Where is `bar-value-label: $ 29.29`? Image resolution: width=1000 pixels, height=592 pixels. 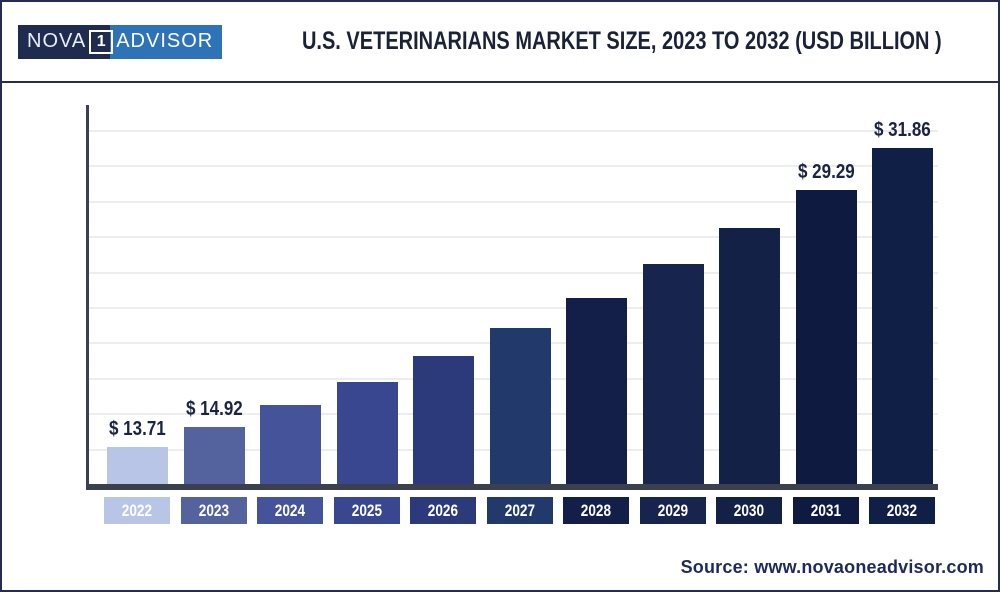
bar-value-label: $ 29.29 is located at coordinates (826, 172).